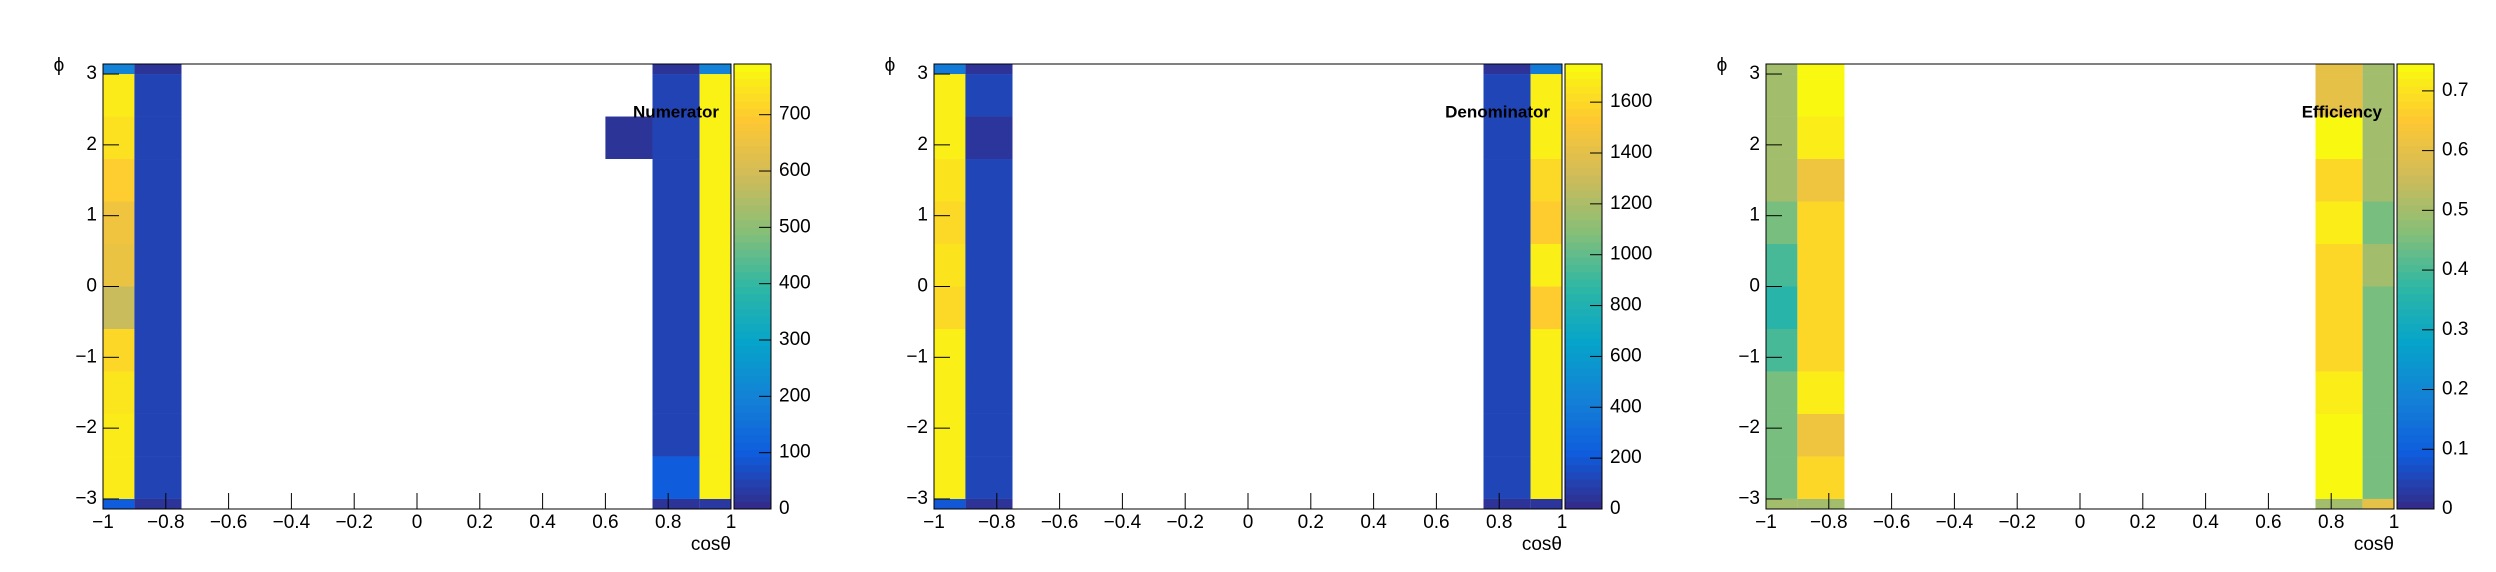 The image size is (2496, 572). I want to click on z-tick-label: 600, so click(1626, 355).